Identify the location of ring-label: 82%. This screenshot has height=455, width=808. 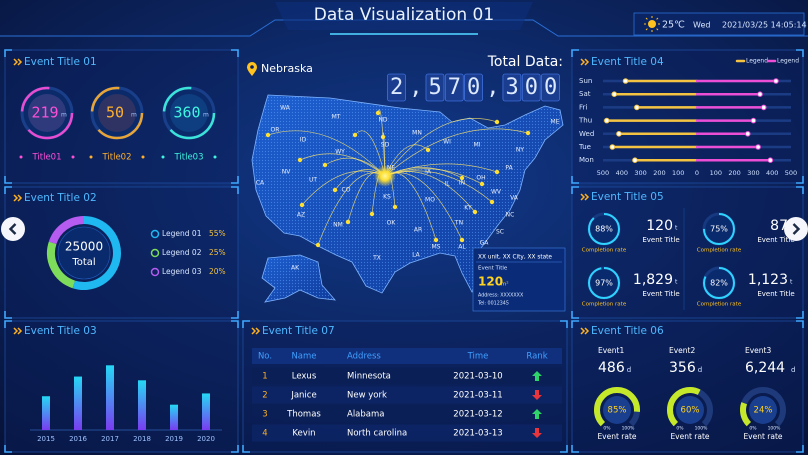
(719, 283).